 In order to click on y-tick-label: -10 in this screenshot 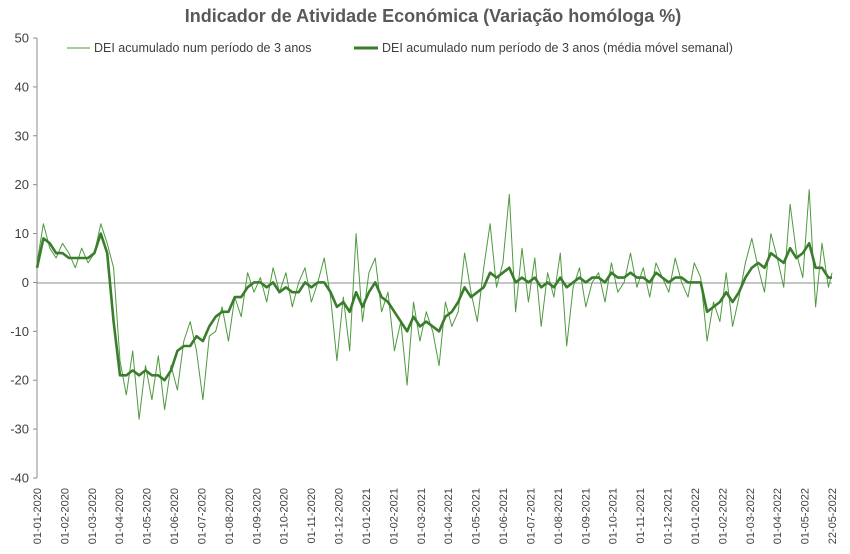, I will do `click(19, 331)`.